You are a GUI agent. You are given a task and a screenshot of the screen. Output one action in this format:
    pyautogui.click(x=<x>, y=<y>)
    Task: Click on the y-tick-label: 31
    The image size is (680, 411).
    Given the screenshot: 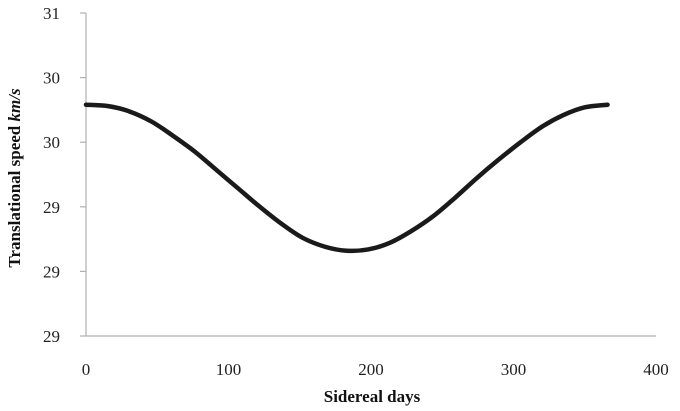 What is the action you would take?
    pyautogui.click(x=51, y=13)
    